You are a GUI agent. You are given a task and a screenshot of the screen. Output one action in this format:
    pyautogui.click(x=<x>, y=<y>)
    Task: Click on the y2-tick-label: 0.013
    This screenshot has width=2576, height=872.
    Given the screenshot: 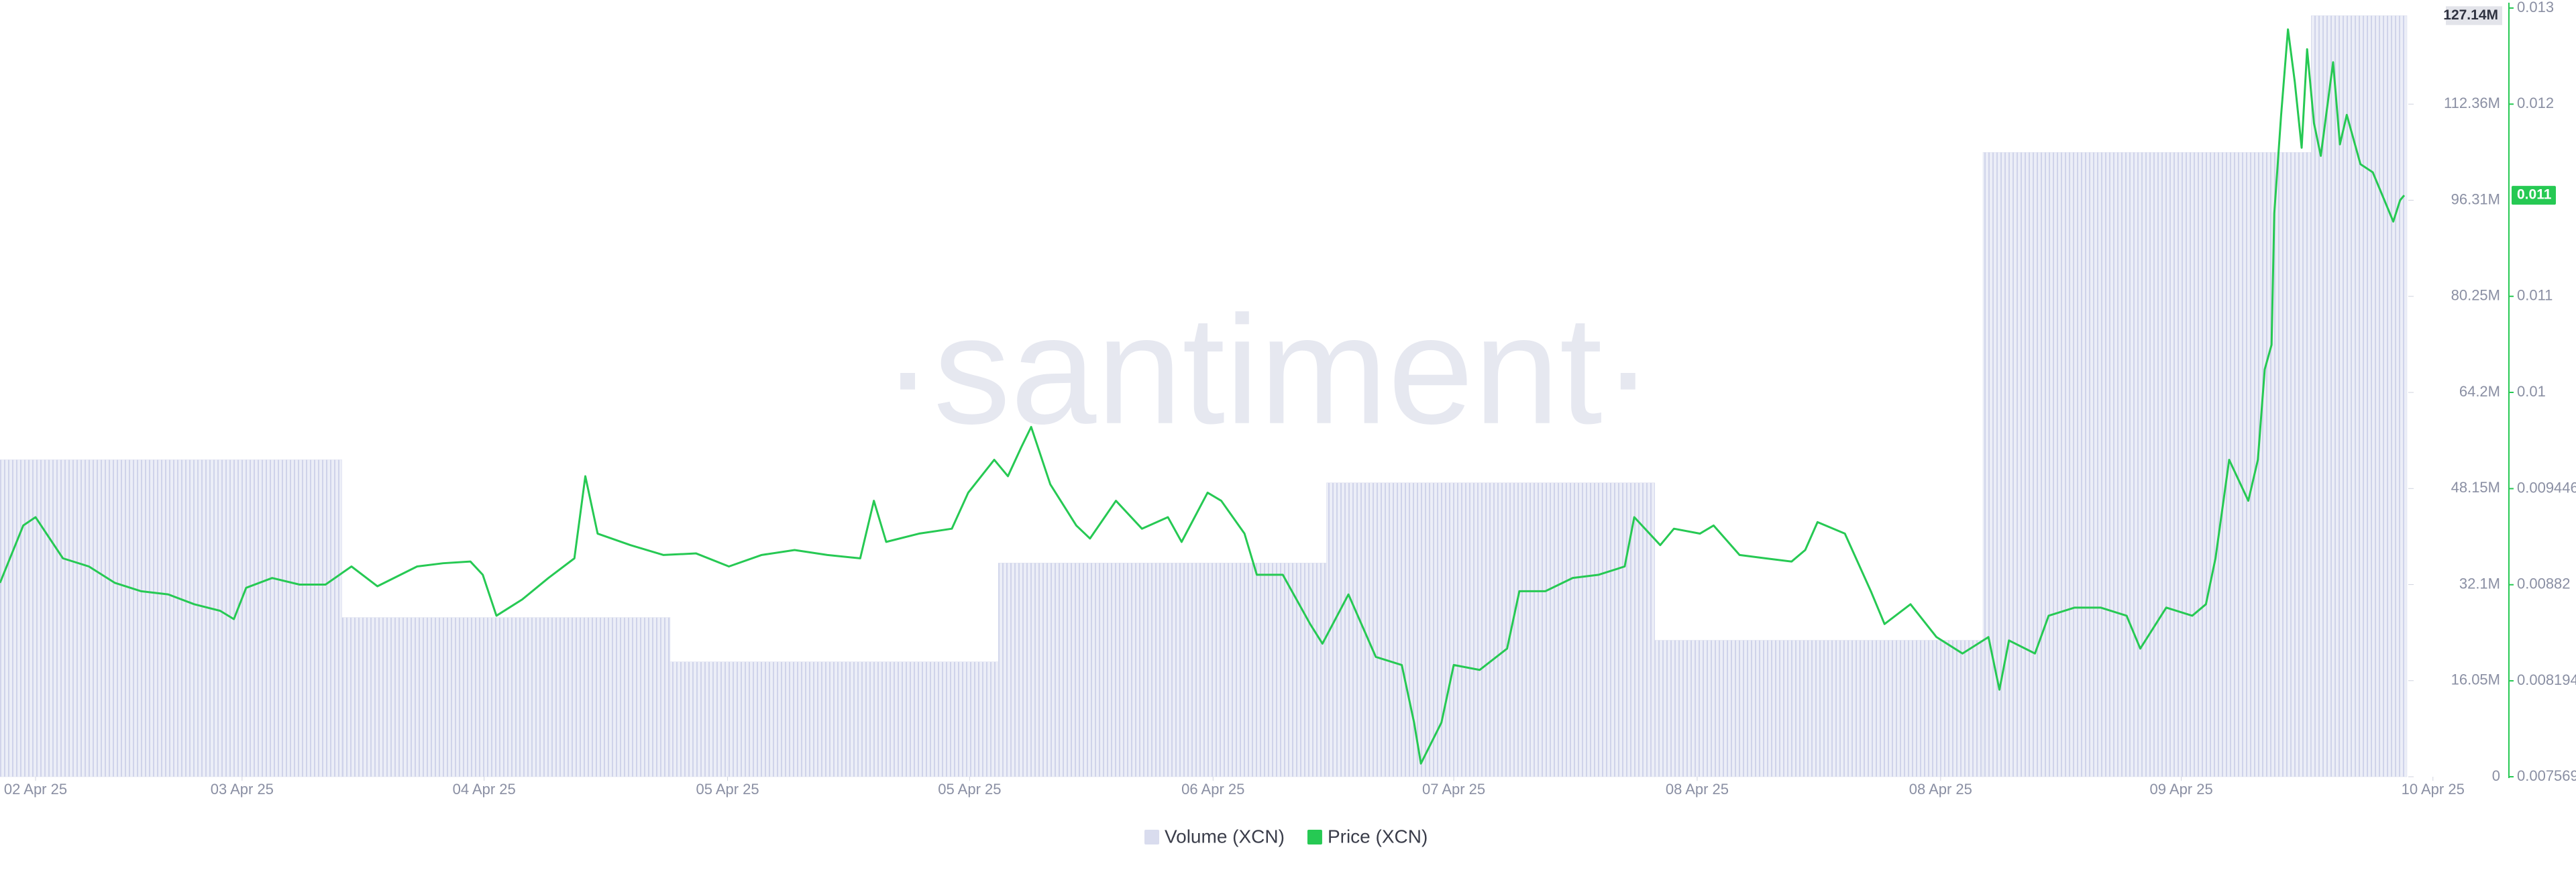 What is the action you would take?
    pyautogui.click(x=2535, y=8)
    